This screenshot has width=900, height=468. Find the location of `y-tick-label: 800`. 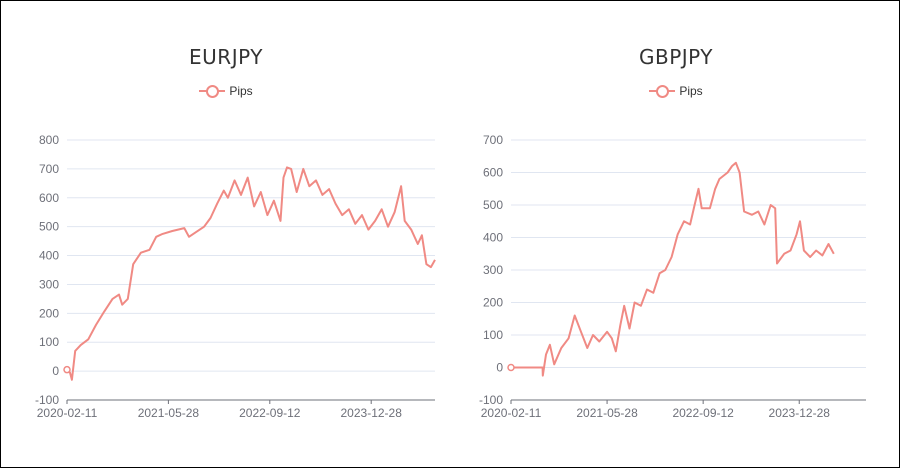

y-tick-label: 800 is located at coordinates (49, 140).